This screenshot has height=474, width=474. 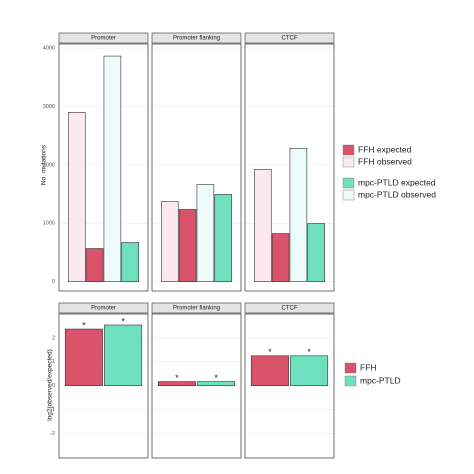 I want to click on y-tick-label: 1000, so click(x=49, y=224).